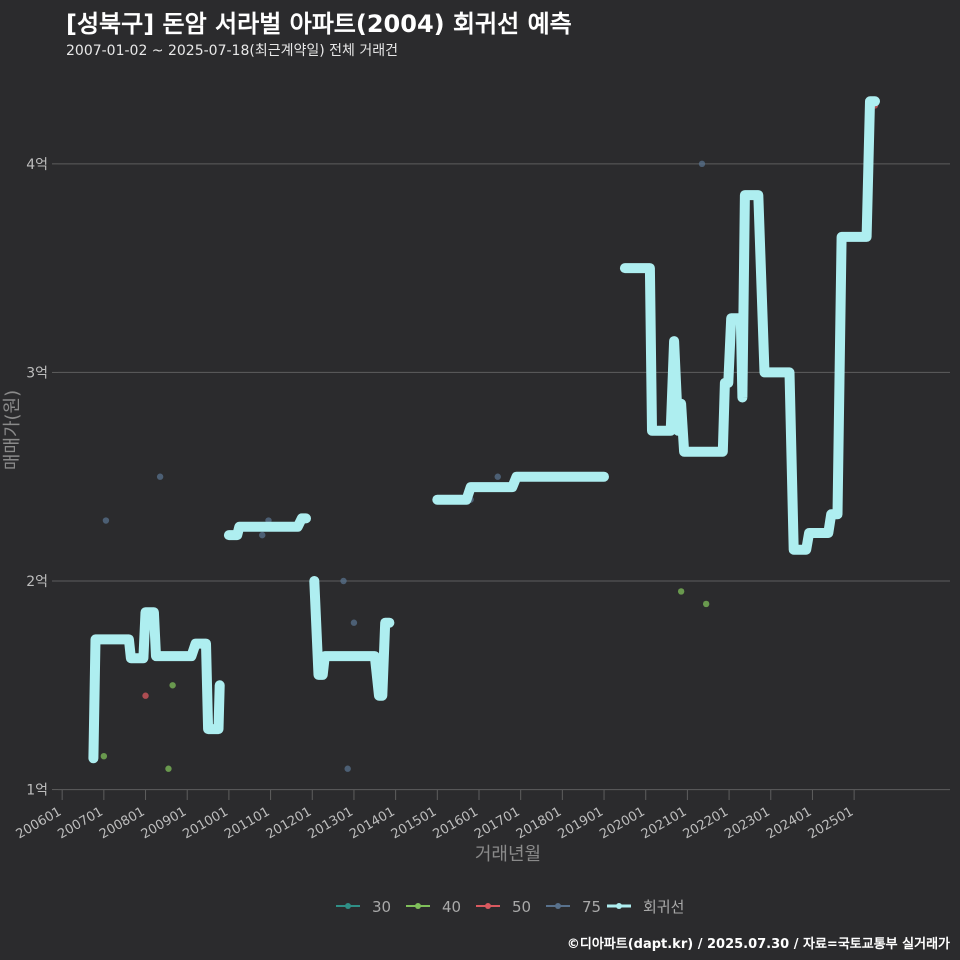 The image size is (960, 960). Describe the element at coordinates (581, 823) in the screenshot. I see `x-tick-label: 201901` at that location.